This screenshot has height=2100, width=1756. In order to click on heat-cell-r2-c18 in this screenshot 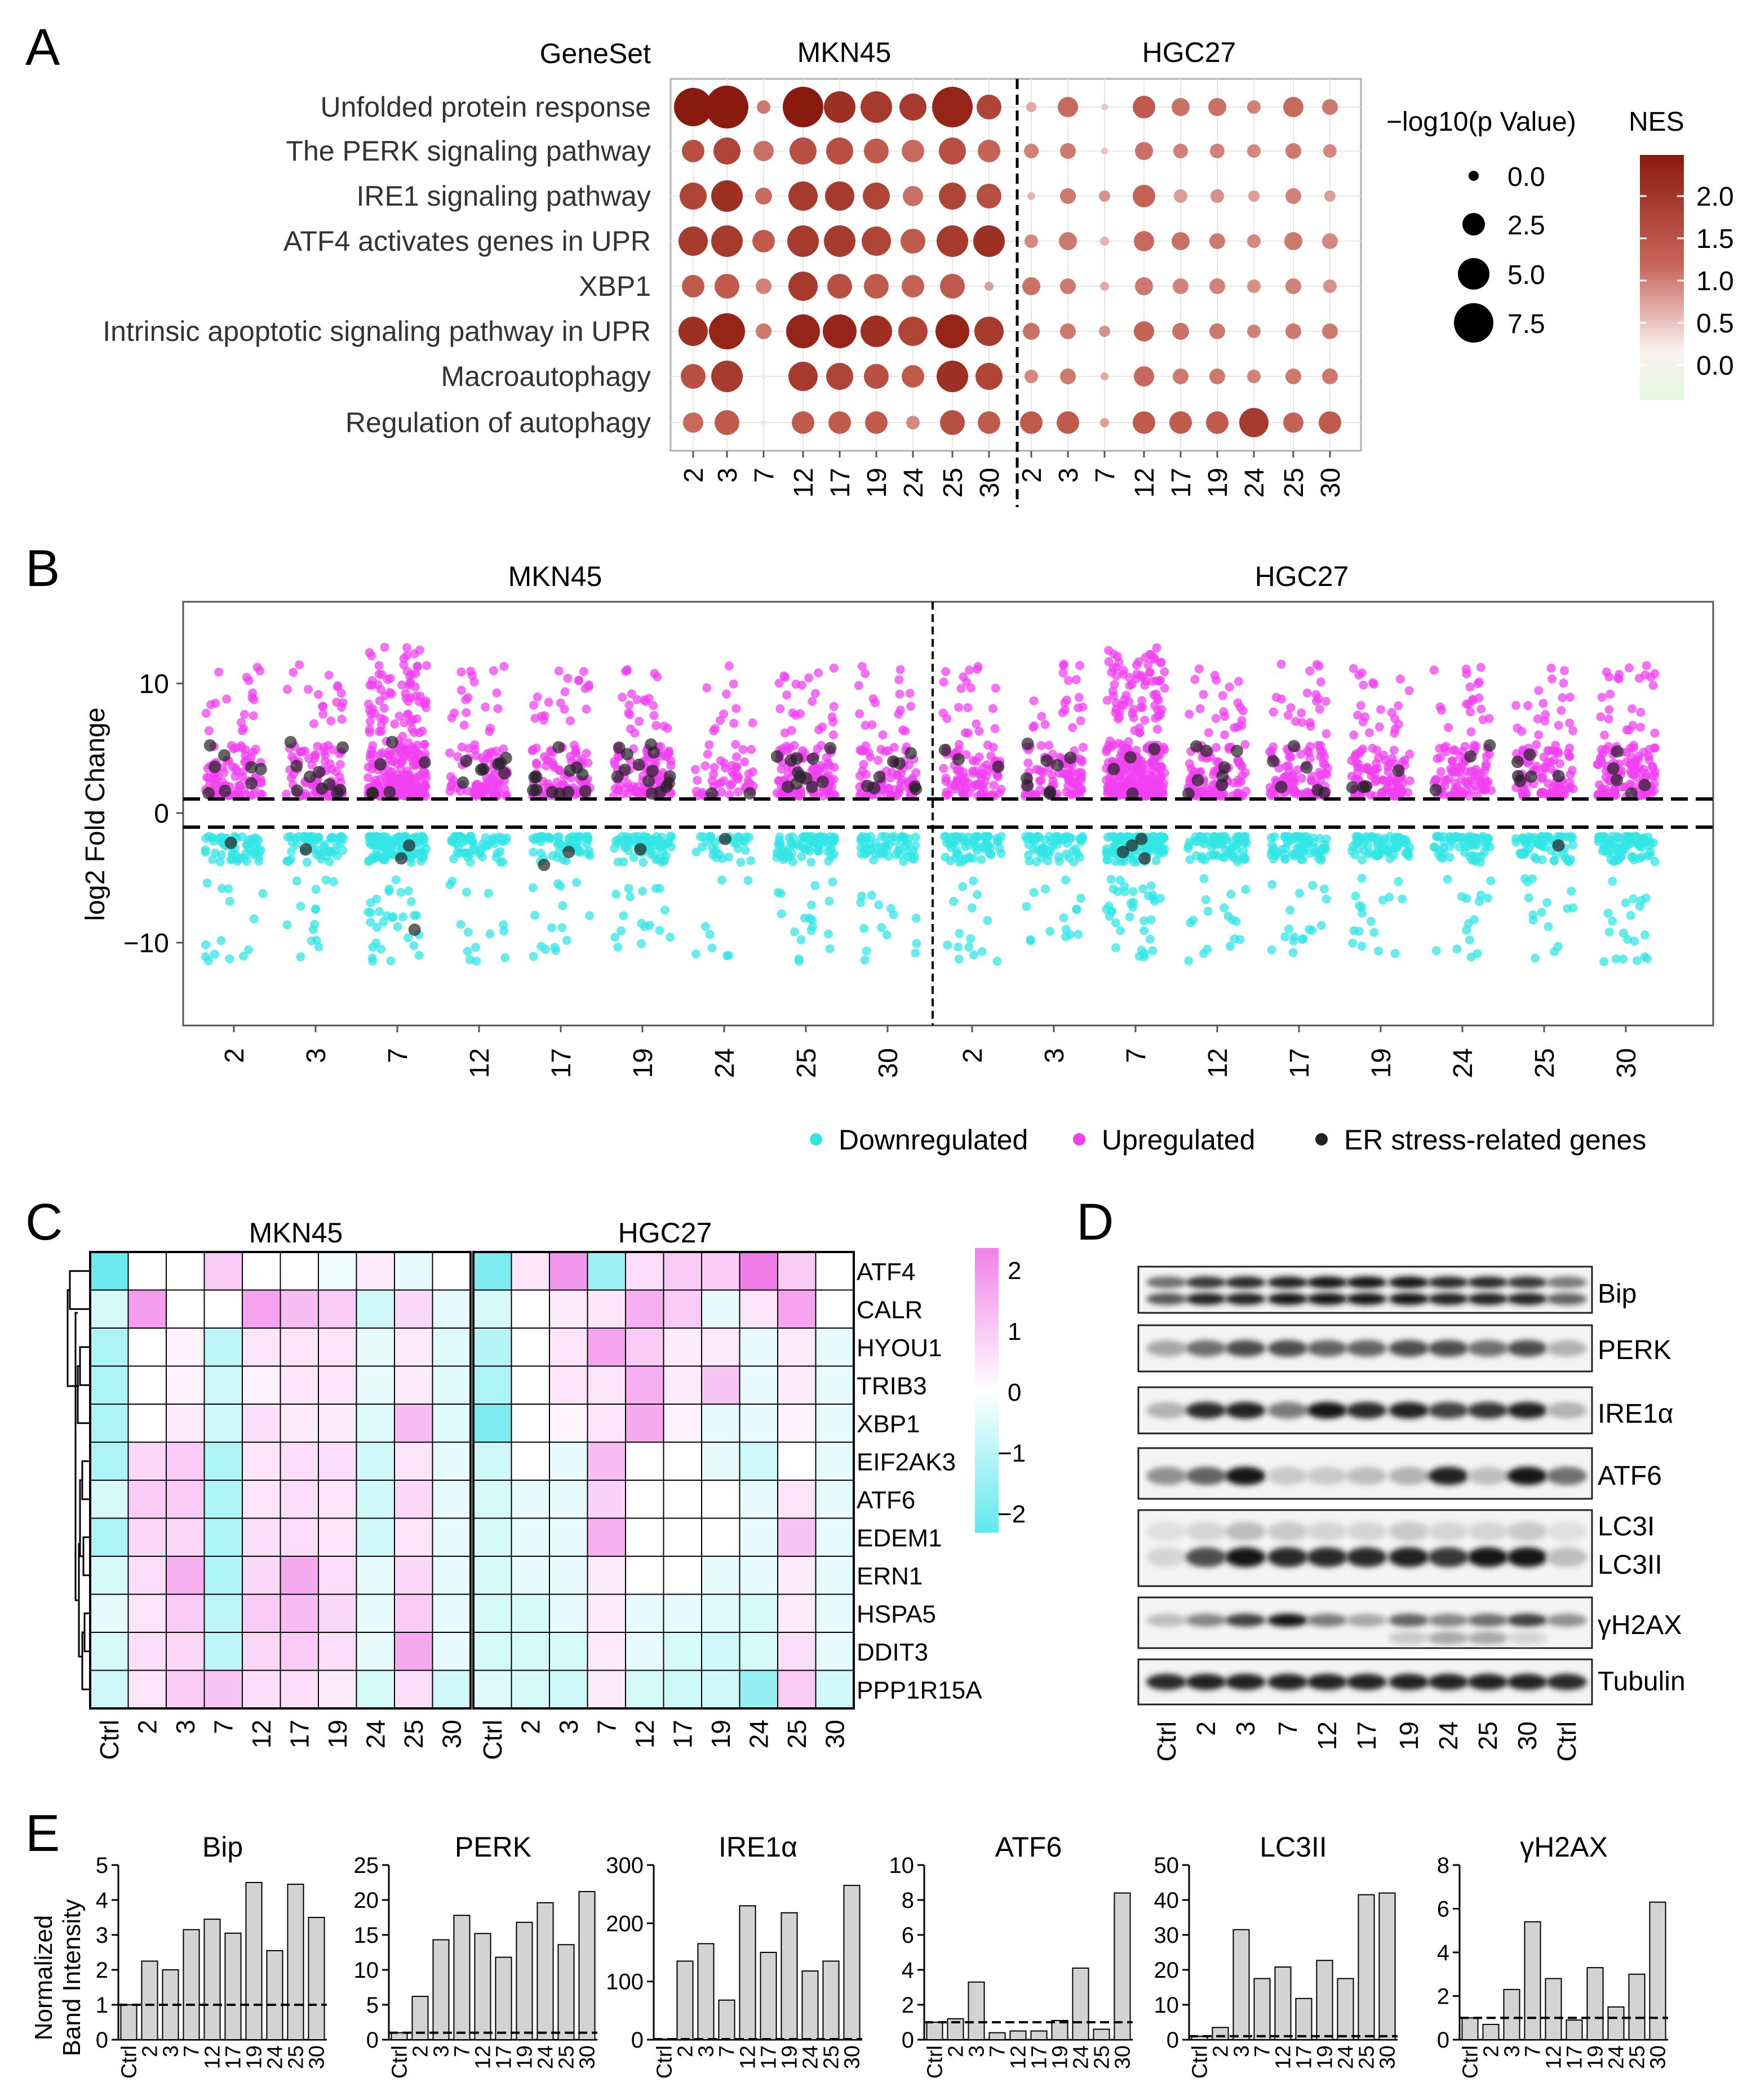, I will do `click(797, 1347)`.